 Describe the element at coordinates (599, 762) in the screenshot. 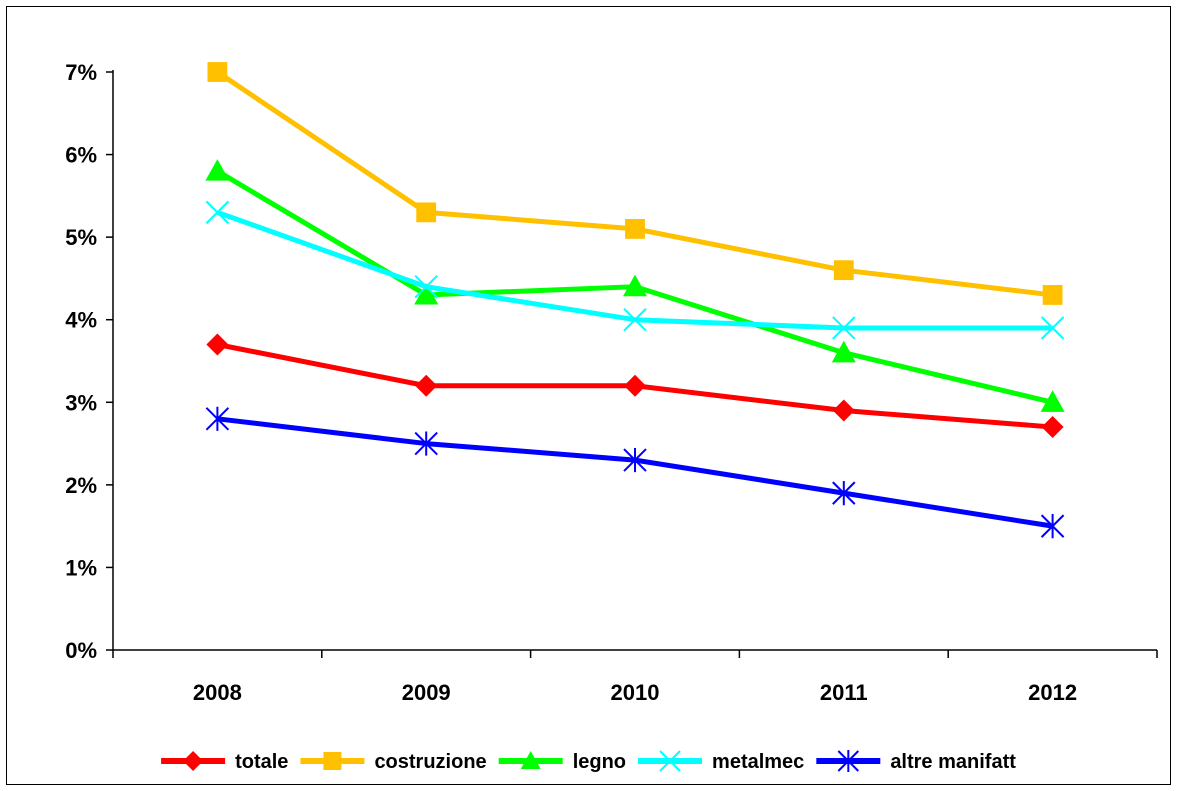

I see `legend-label: legno` at that location.